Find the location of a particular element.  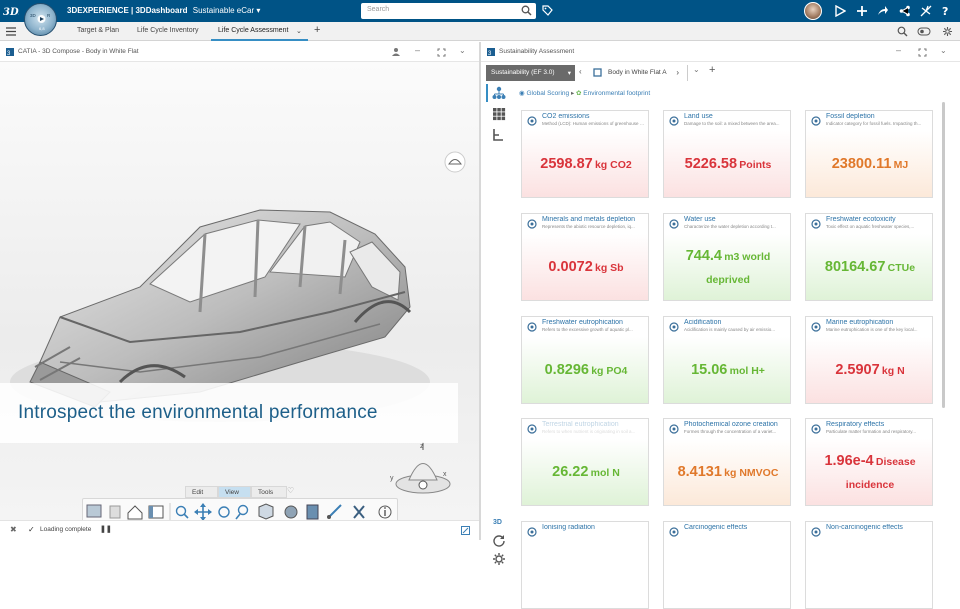

play-icon is located at coordinates (840, 11).